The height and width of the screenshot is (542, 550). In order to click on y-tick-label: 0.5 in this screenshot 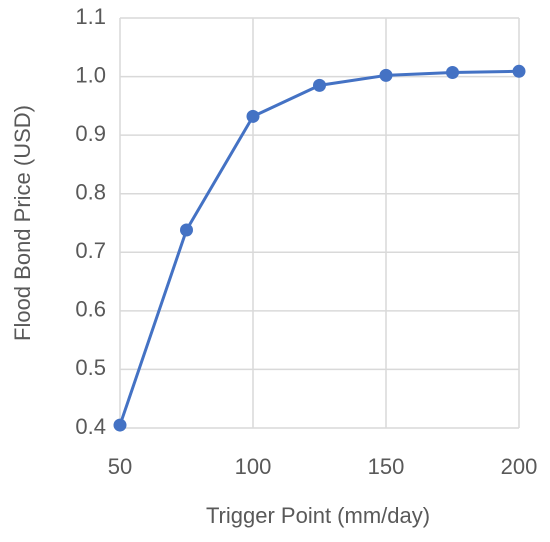, I will do `click(90, 367)`.